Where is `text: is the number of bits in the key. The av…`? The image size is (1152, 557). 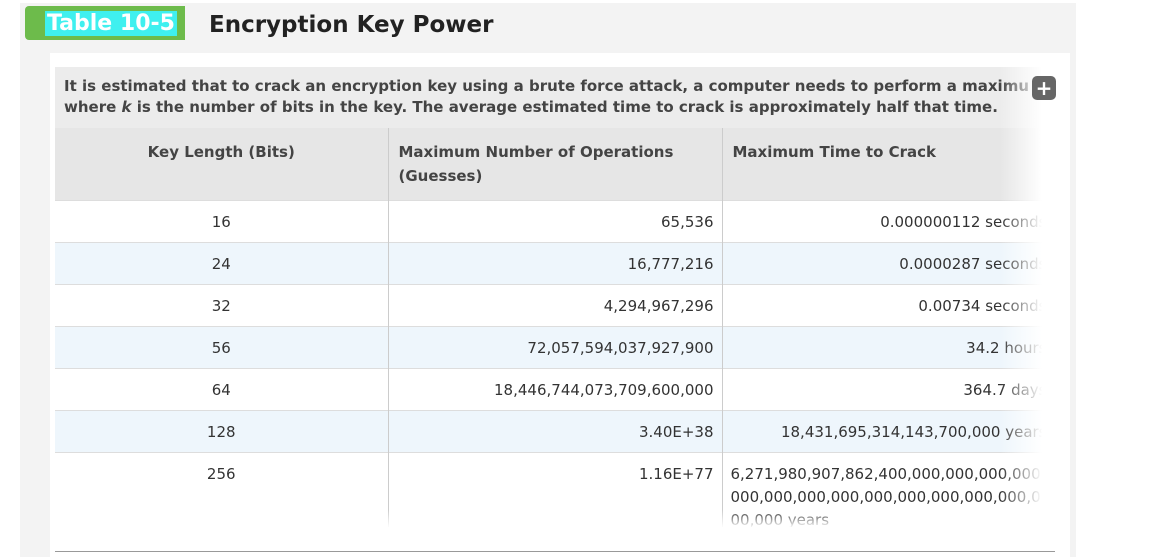
text: is the number of bits in the key. The av… is located at coordinates (564, 107).